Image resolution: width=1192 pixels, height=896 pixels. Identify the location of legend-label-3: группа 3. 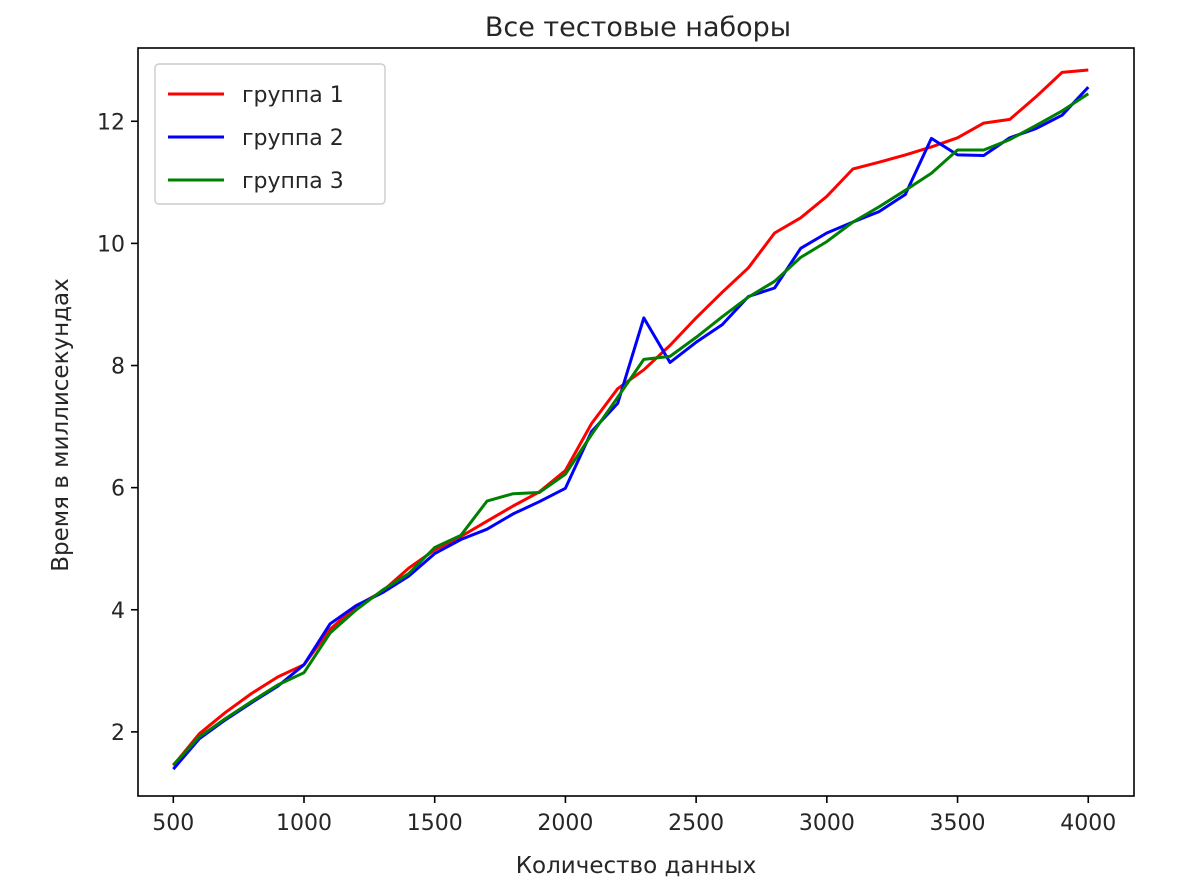
(293, 181).